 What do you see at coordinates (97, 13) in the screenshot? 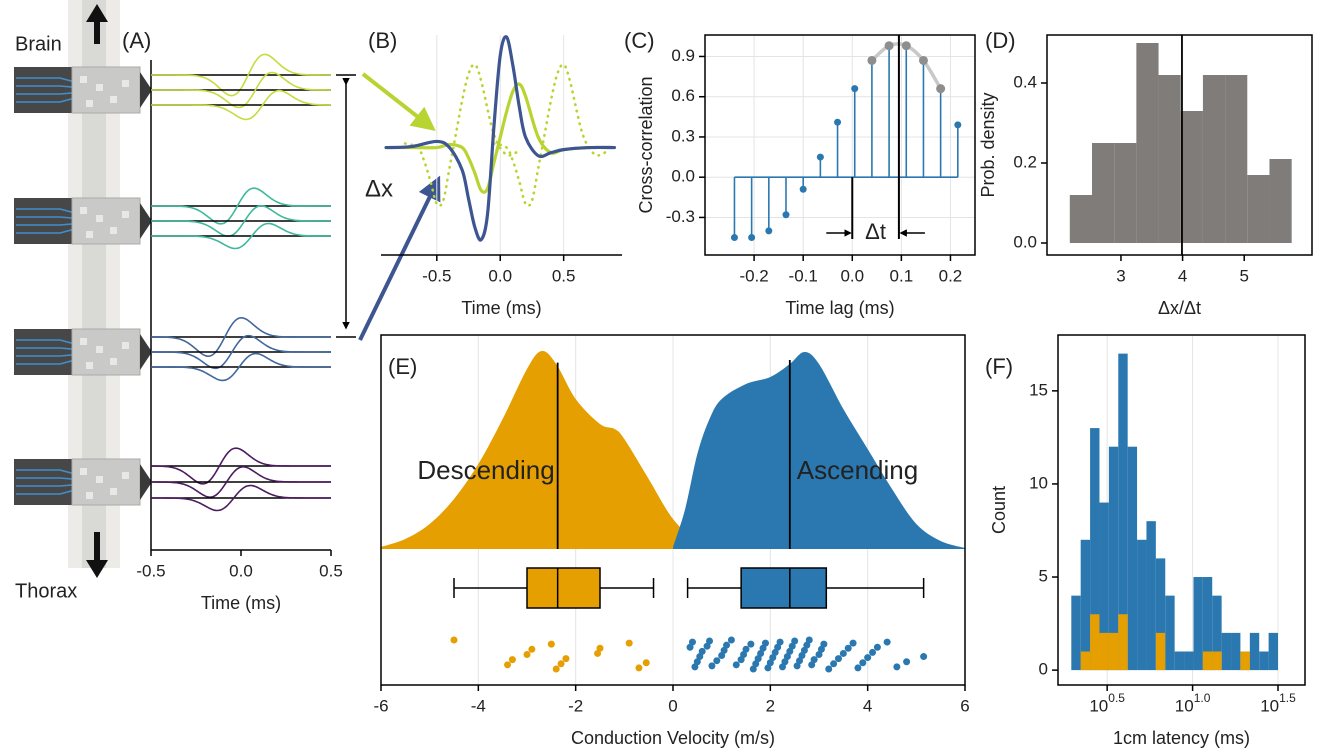
I see `up-arrow-head` at bounding box center [97, 13].